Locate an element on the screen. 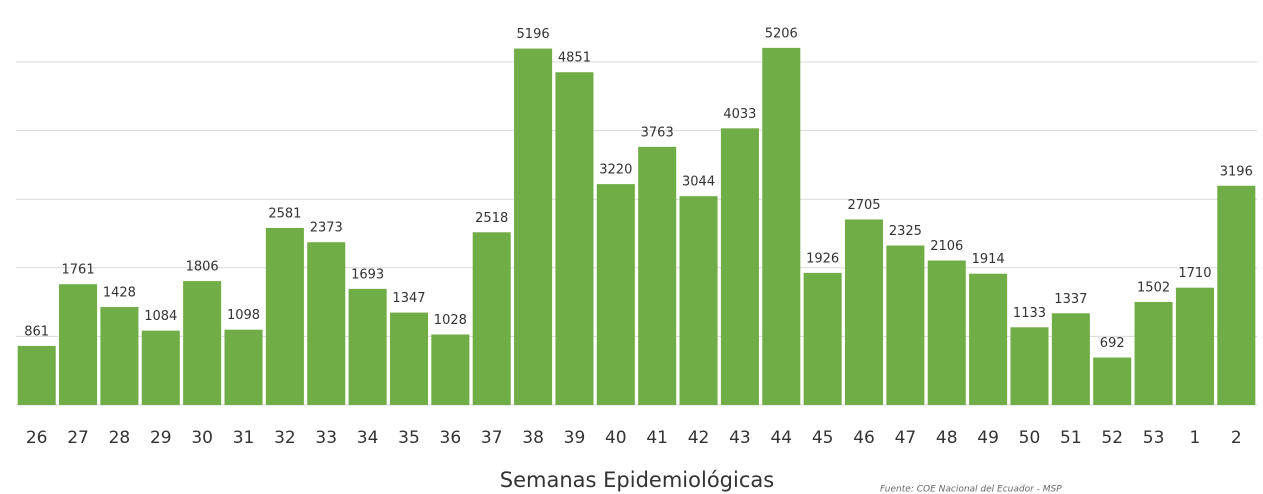 The image size is (1263, 494). x-tick-label: 28 is located at coordinates (120, 438).